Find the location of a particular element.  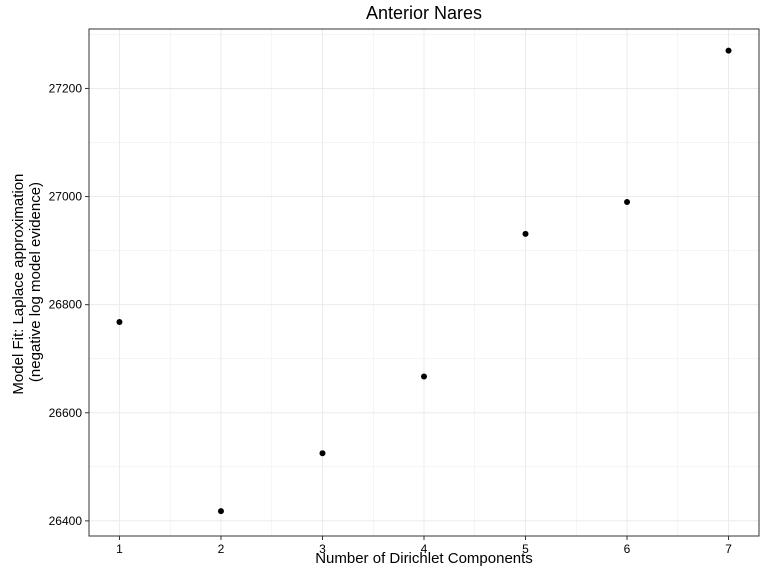

y-axis-title-line1: Model Fit: Laplace approximation is located at coordinates (18, 284).